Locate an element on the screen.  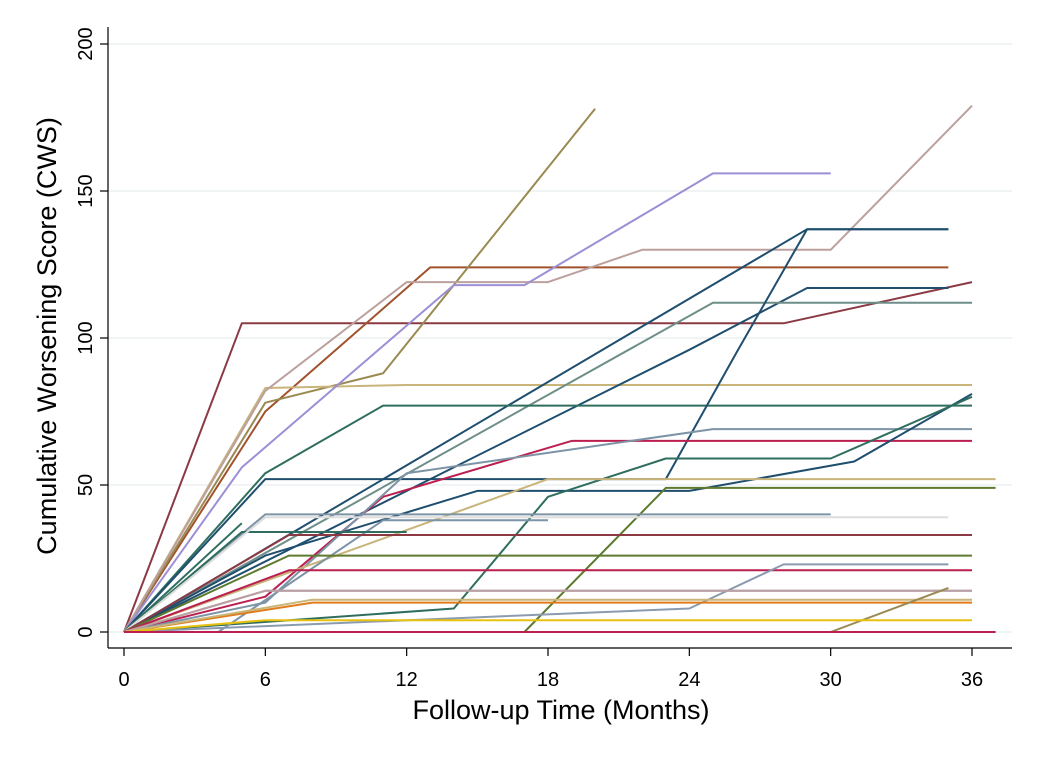
y-tick-label-200: 200 is located at coordinates (86, 43).